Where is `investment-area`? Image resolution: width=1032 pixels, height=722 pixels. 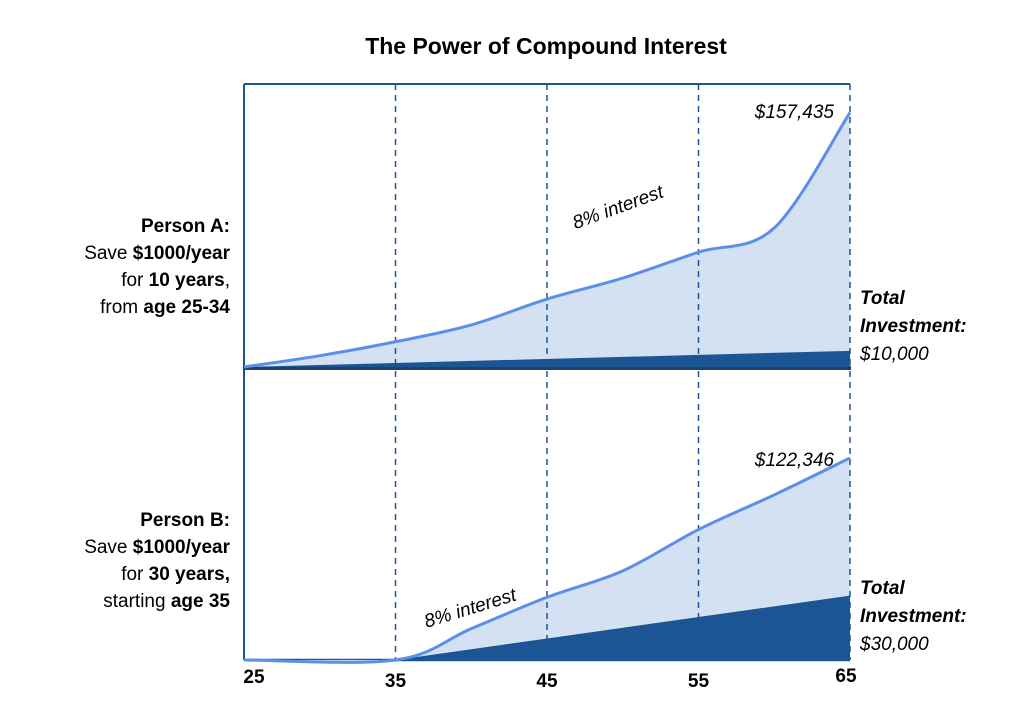 investment-area is located at coordinates (547, 627).